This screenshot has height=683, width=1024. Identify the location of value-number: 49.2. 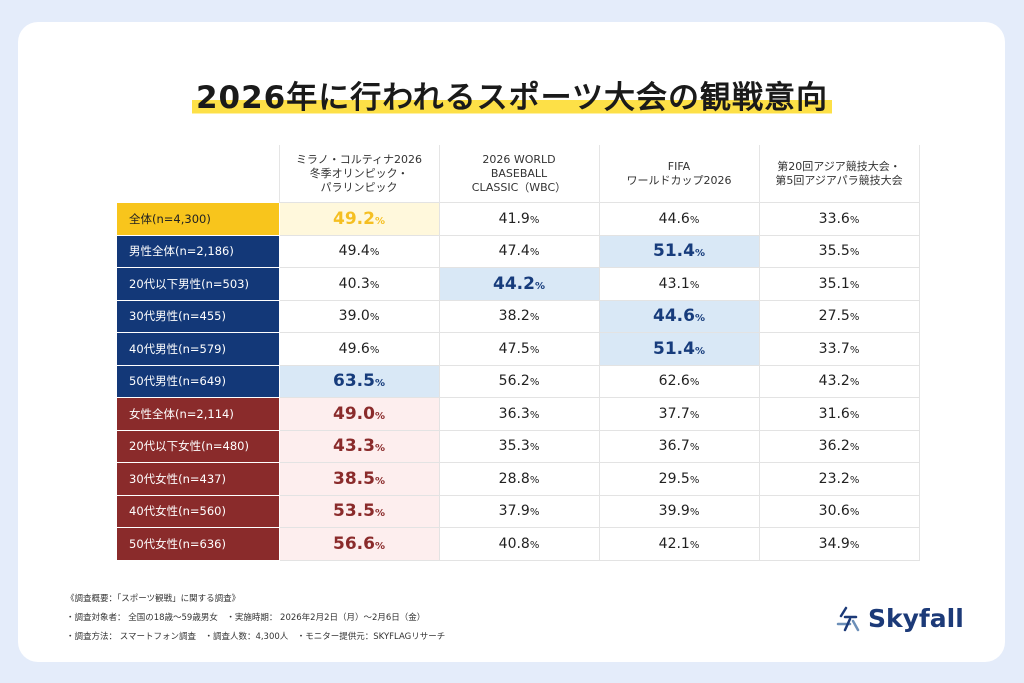
(354, 218).